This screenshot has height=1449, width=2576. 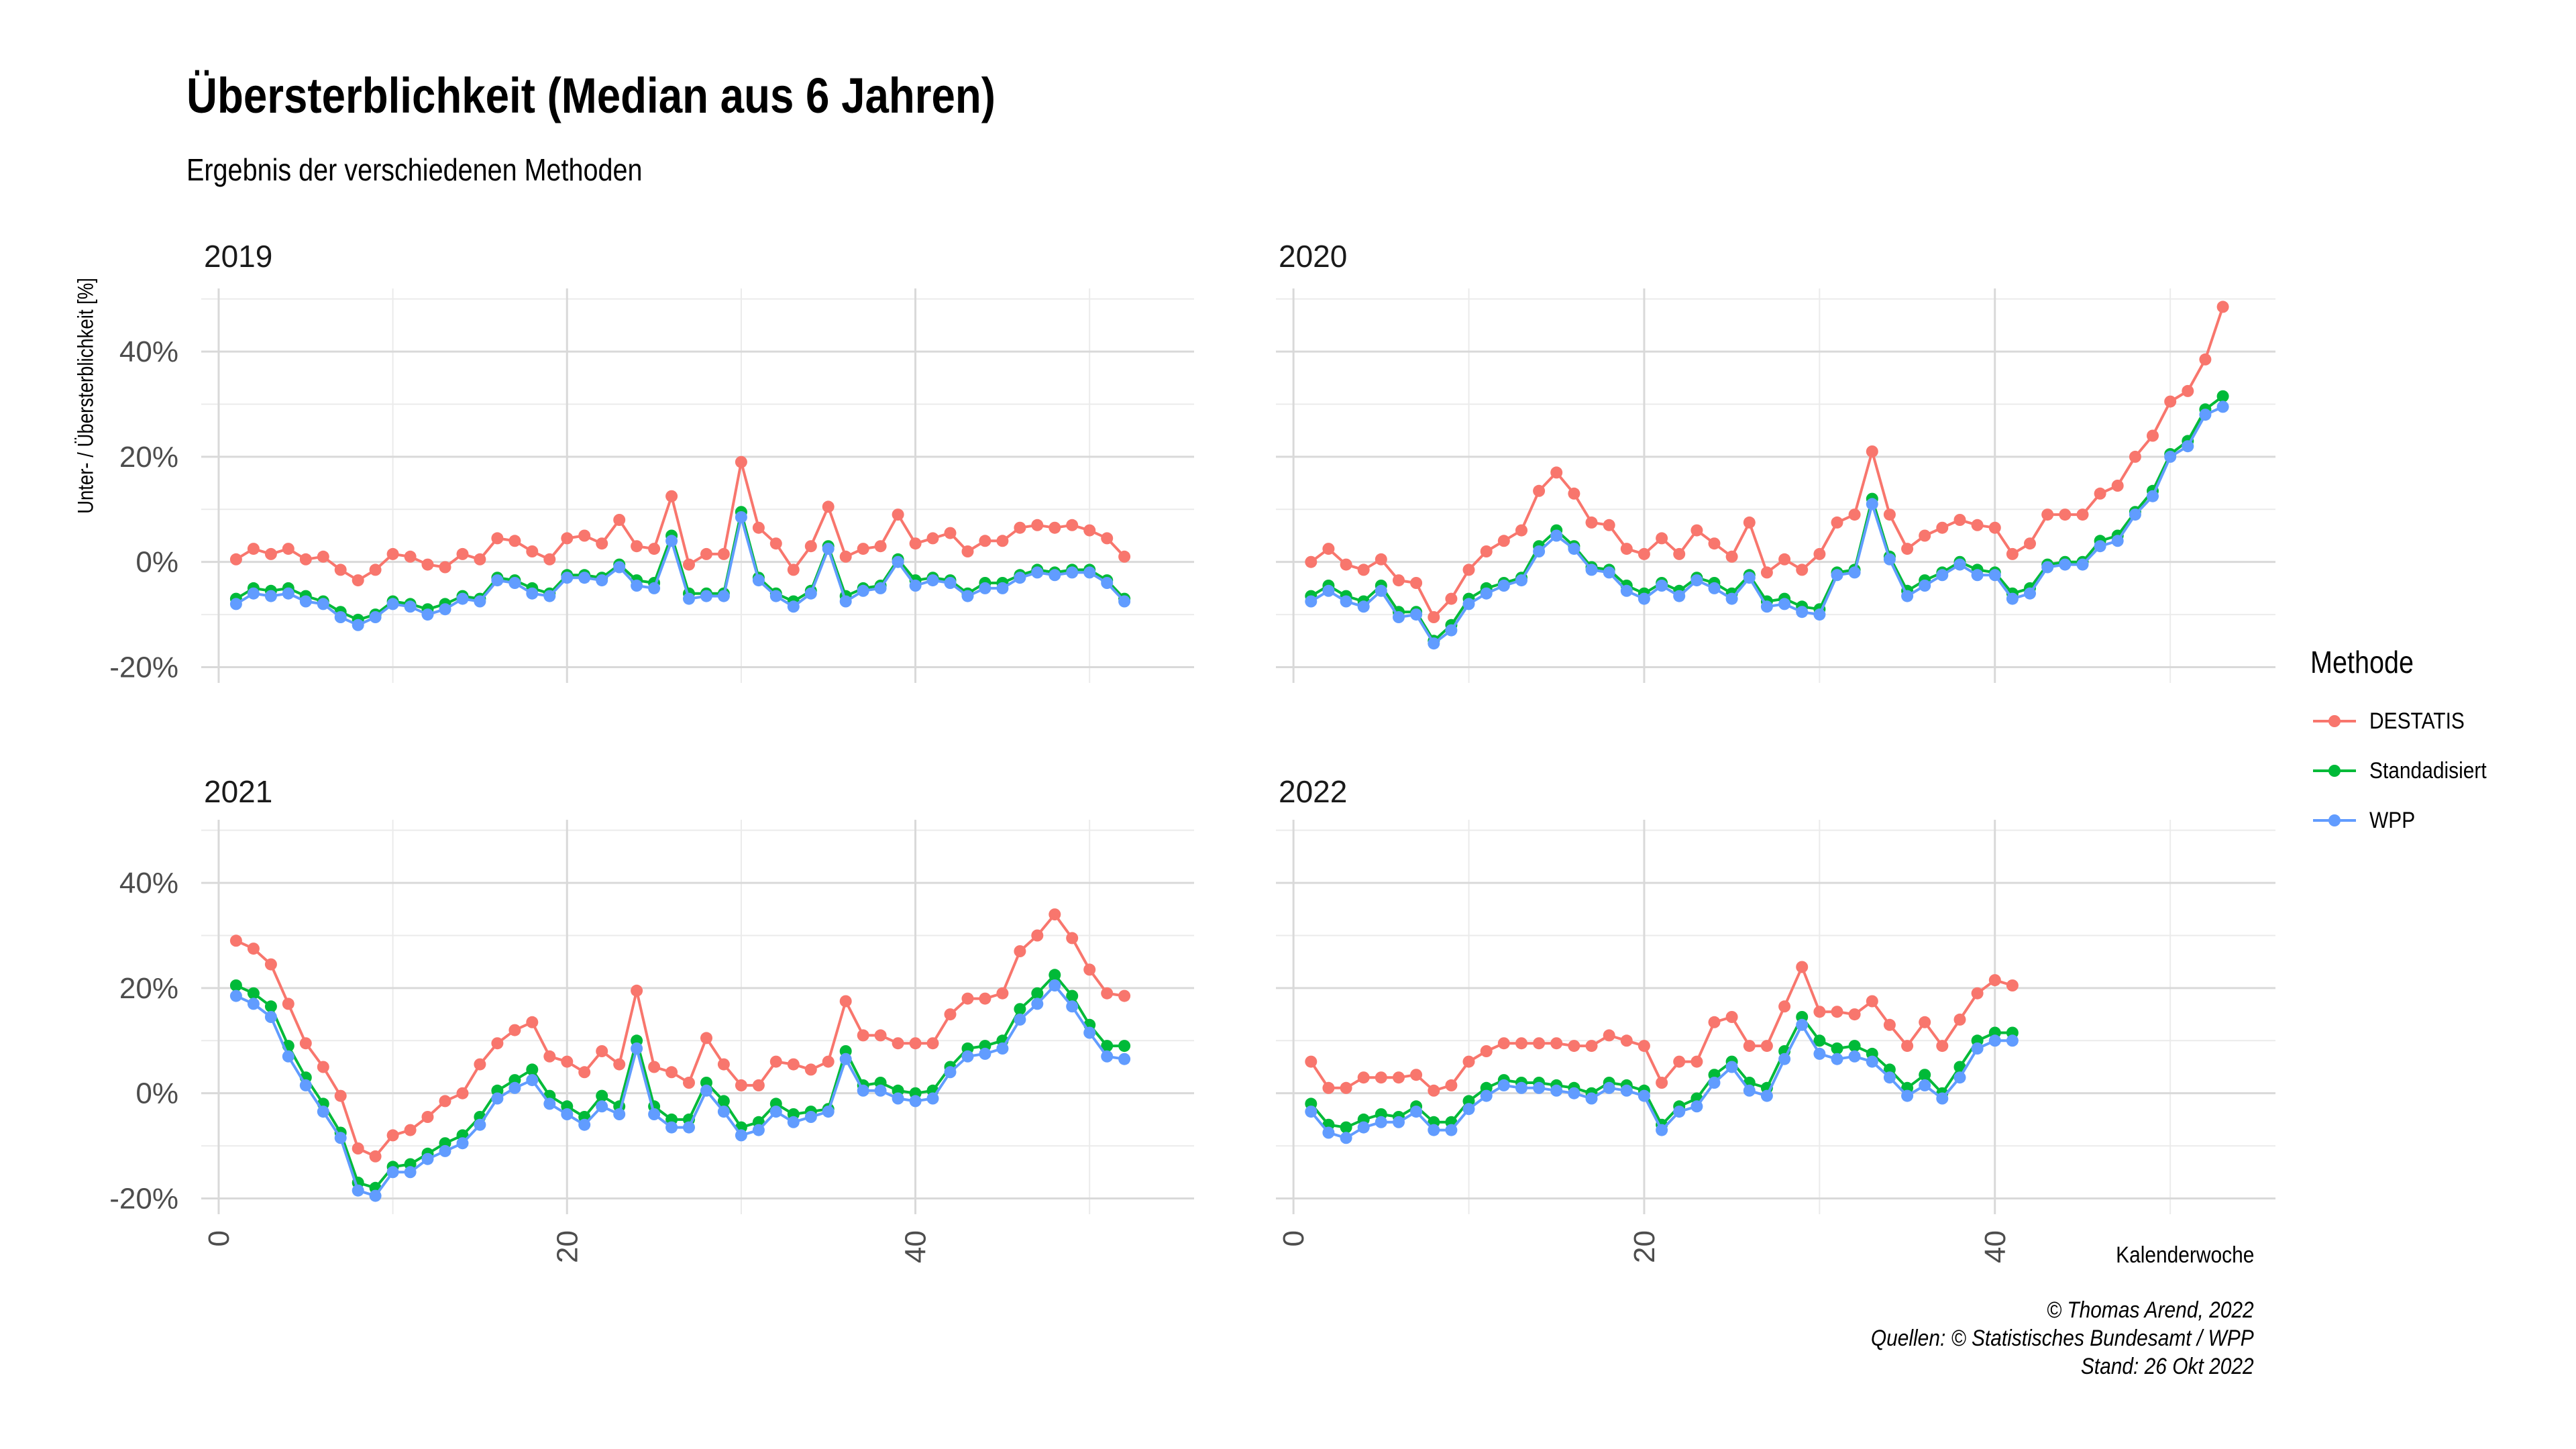 I want to click on x-axis-label: Kalenderwoche, so click(x=2184, y=1255).